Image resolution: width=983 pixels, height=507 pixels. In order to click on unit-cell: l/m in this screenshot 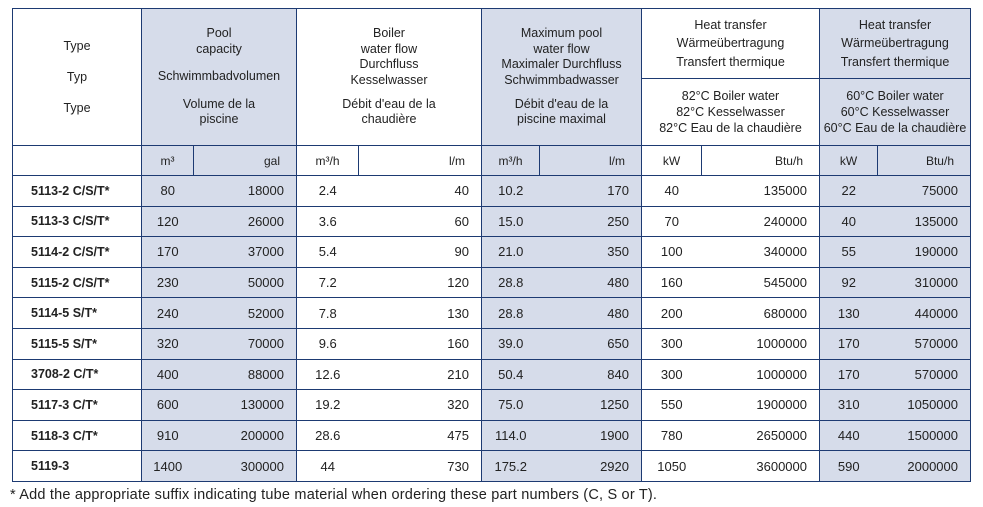, I will do `click(590, 160)`.